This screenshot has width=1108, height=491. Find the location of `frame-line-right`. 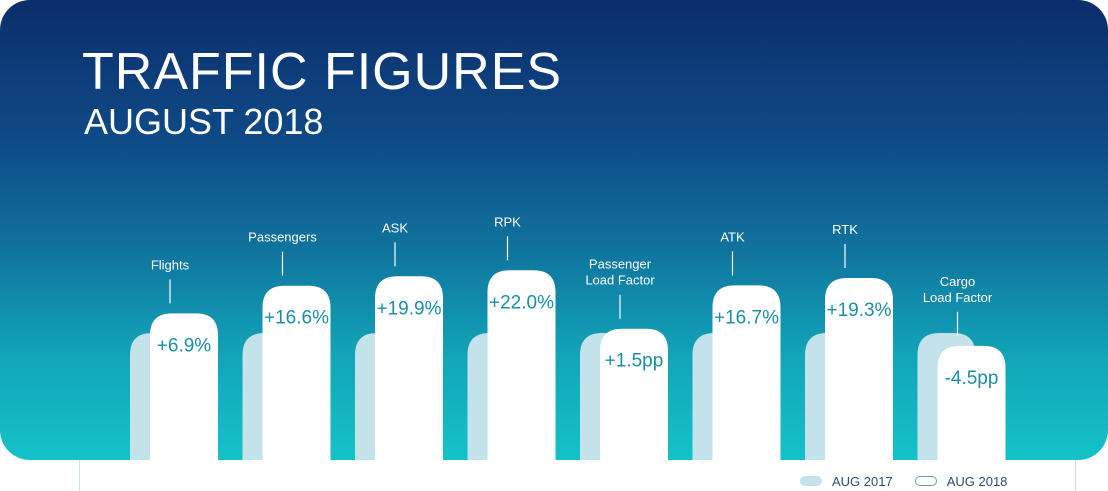

frame-line-right is located at coordinates (1075, 475).